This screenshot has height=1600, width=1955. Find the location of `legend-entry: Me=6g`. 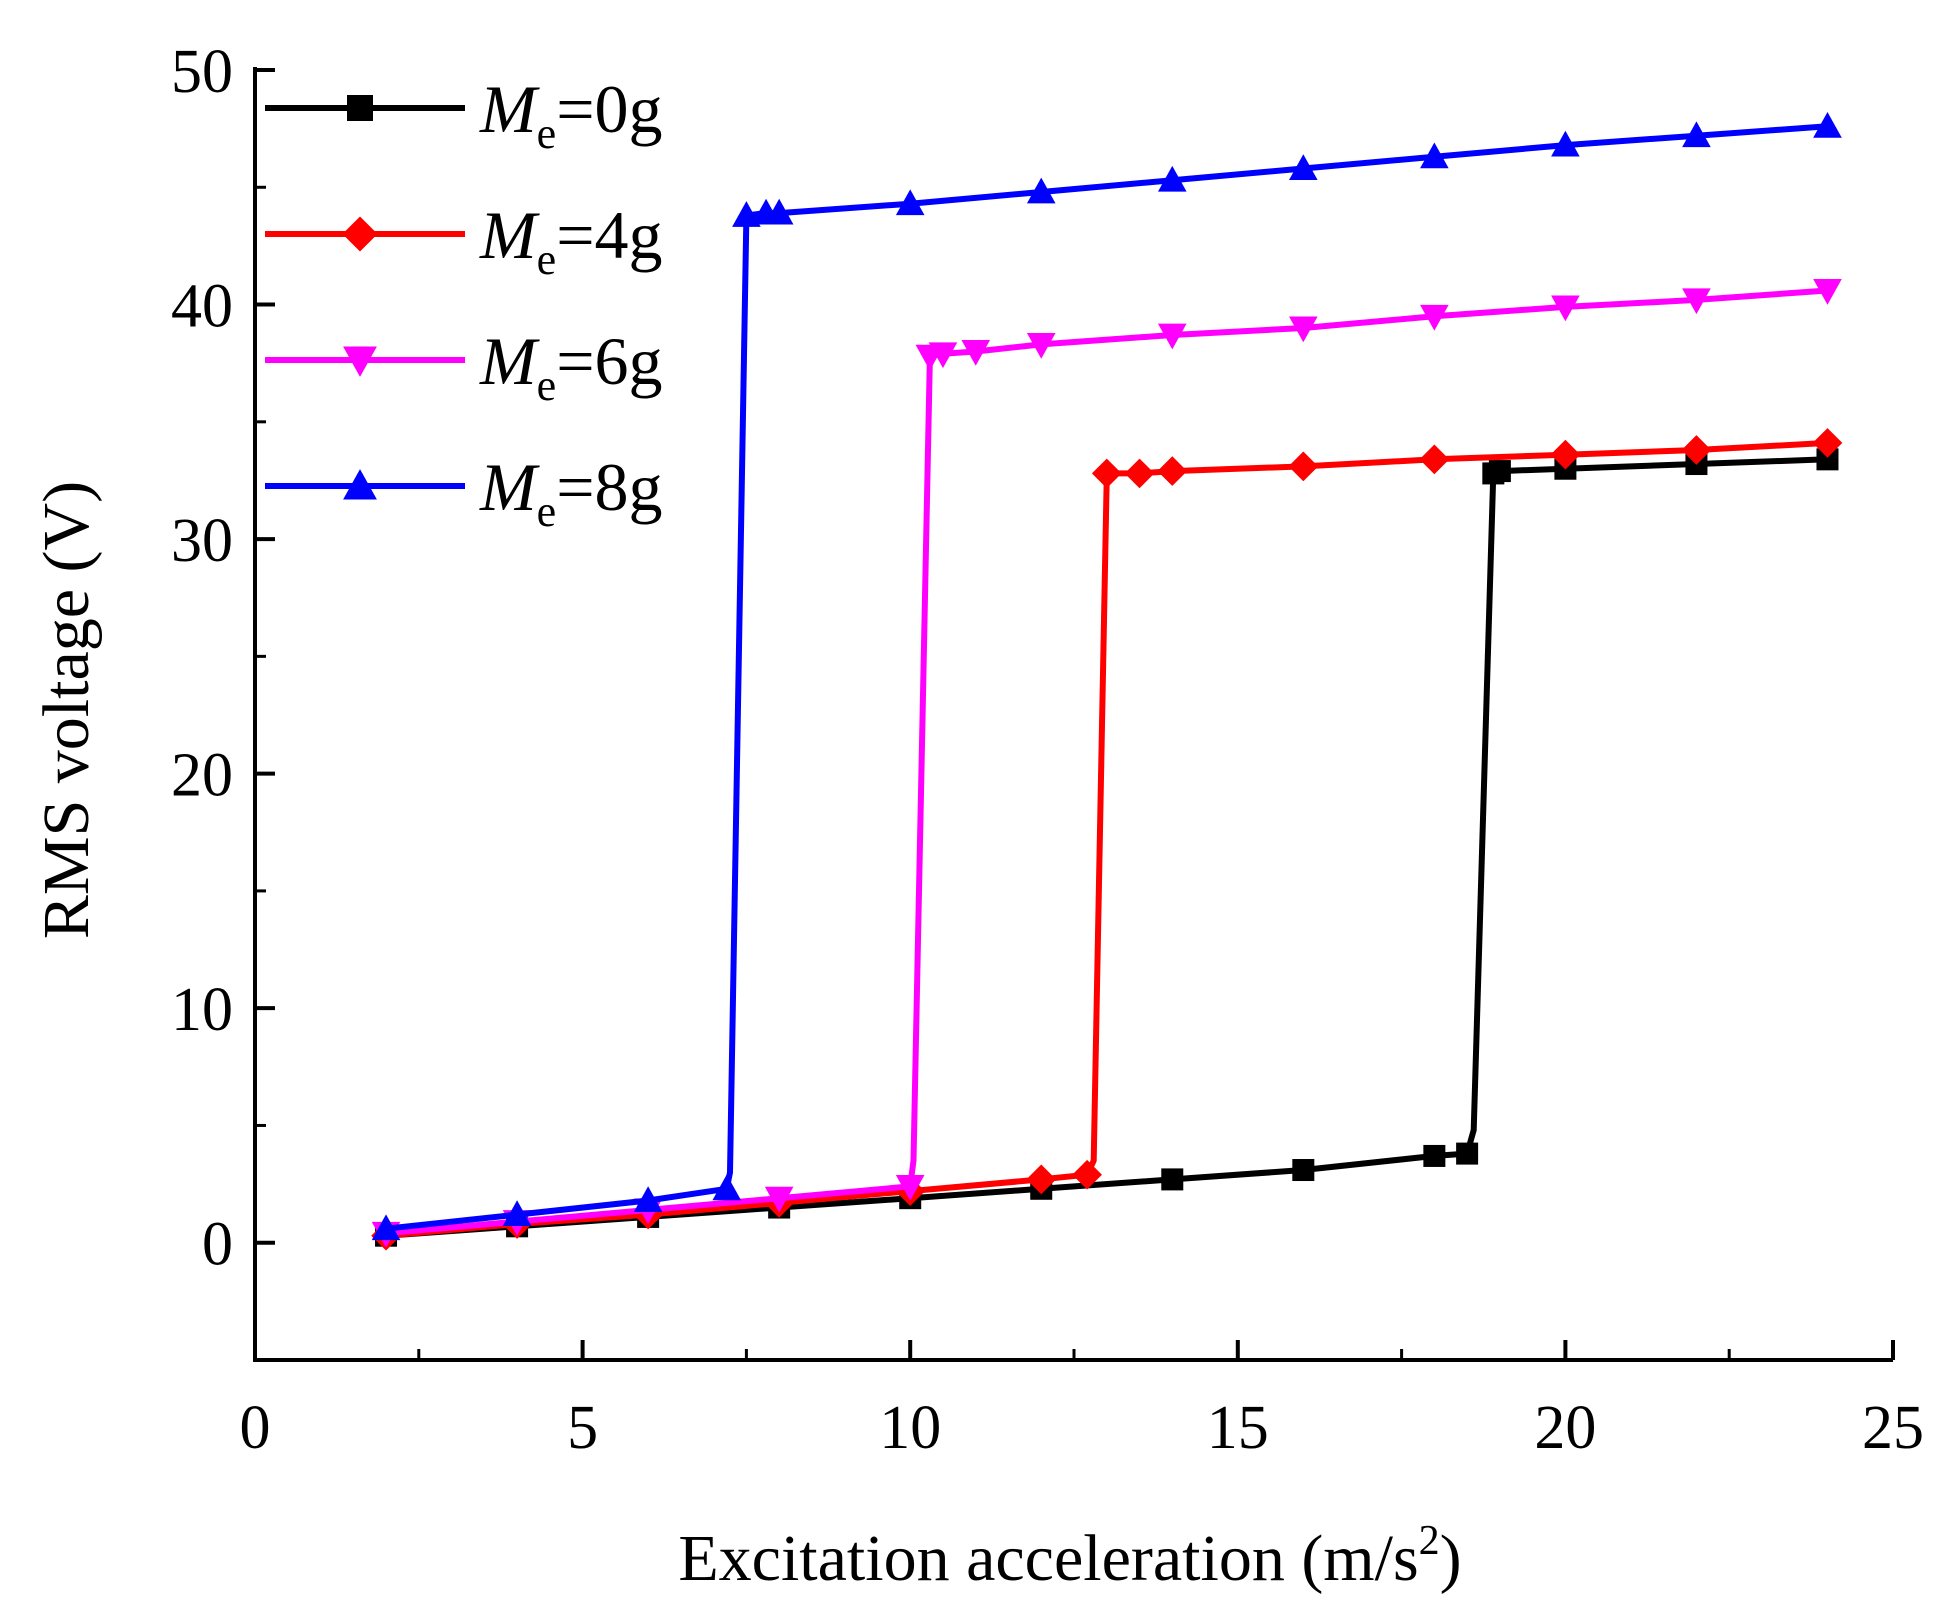

legend-entry: Me=6g is located at coordinates (464, 366).